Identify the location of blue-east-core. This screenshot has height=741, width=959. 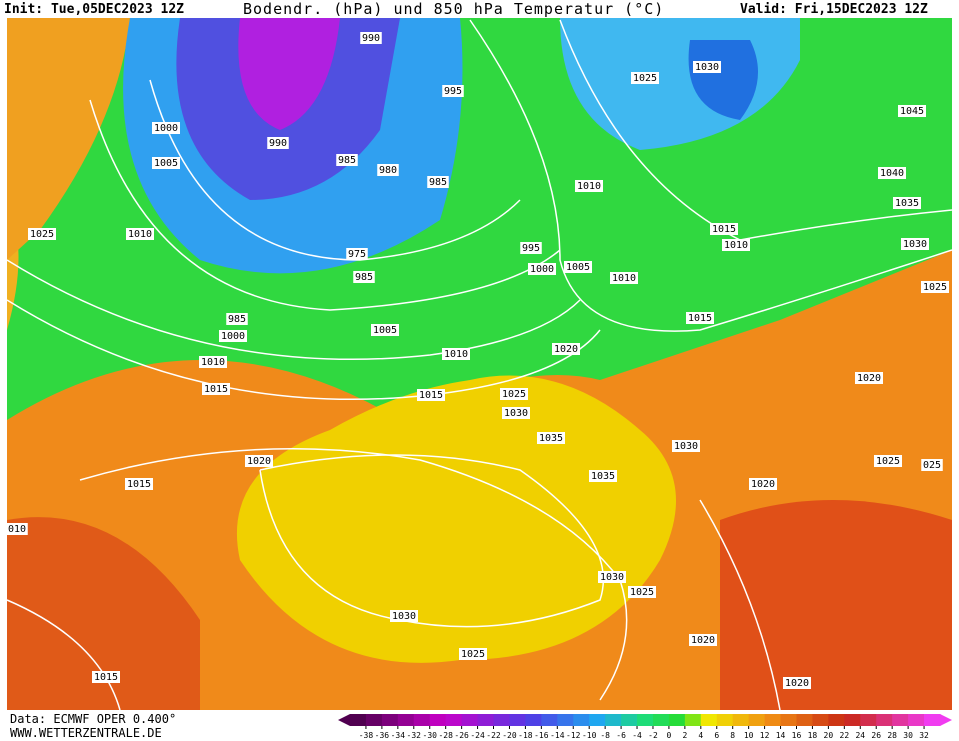
(723, 80).